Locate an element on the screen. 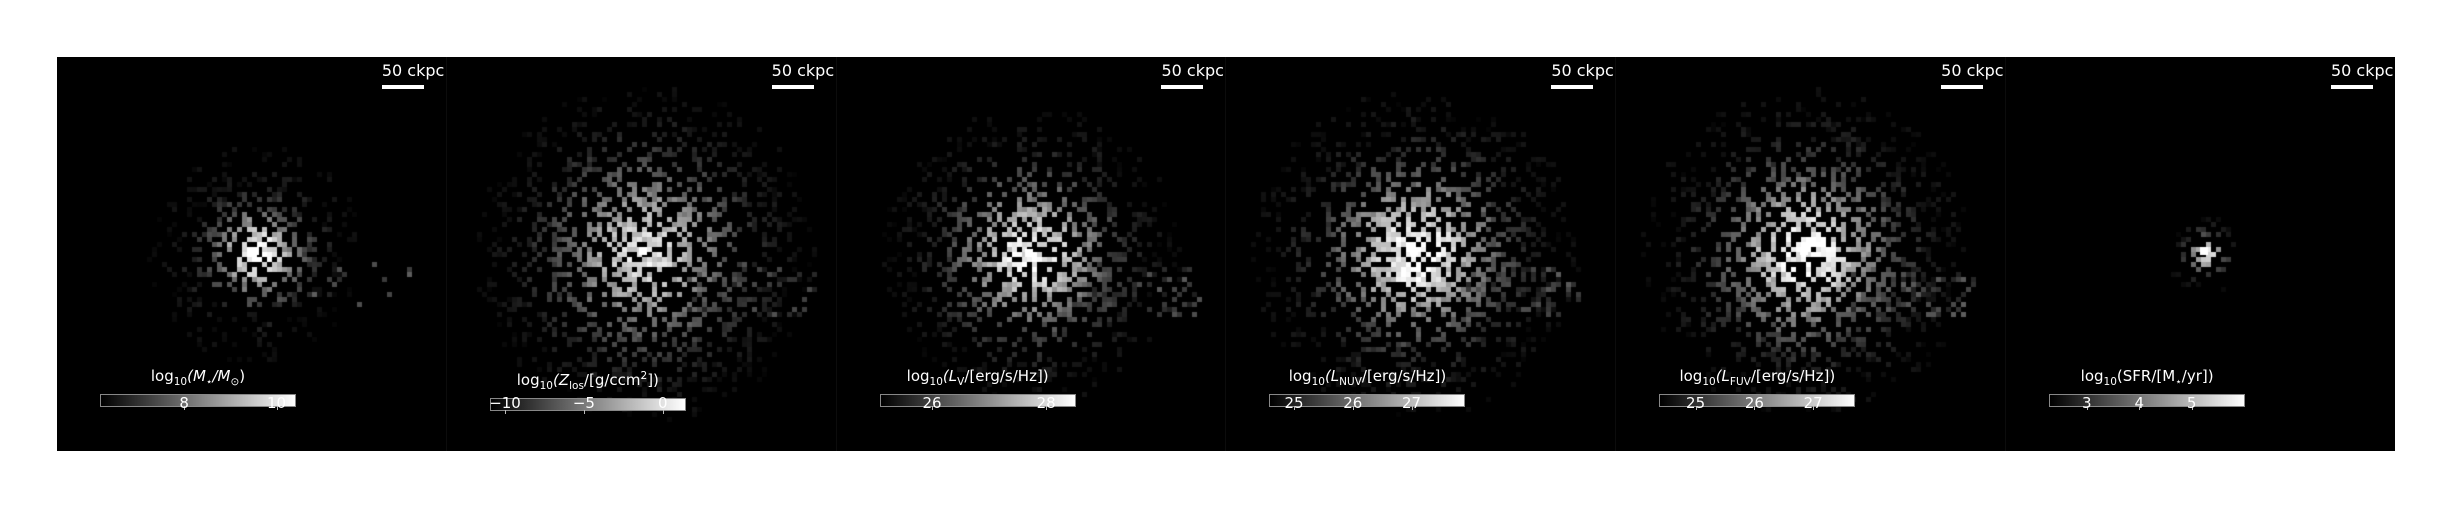 Image resolution: width=2444 pixels, height=507 pixels. colorbar-tick-label: 3 is located at coordinates (2087, 403).